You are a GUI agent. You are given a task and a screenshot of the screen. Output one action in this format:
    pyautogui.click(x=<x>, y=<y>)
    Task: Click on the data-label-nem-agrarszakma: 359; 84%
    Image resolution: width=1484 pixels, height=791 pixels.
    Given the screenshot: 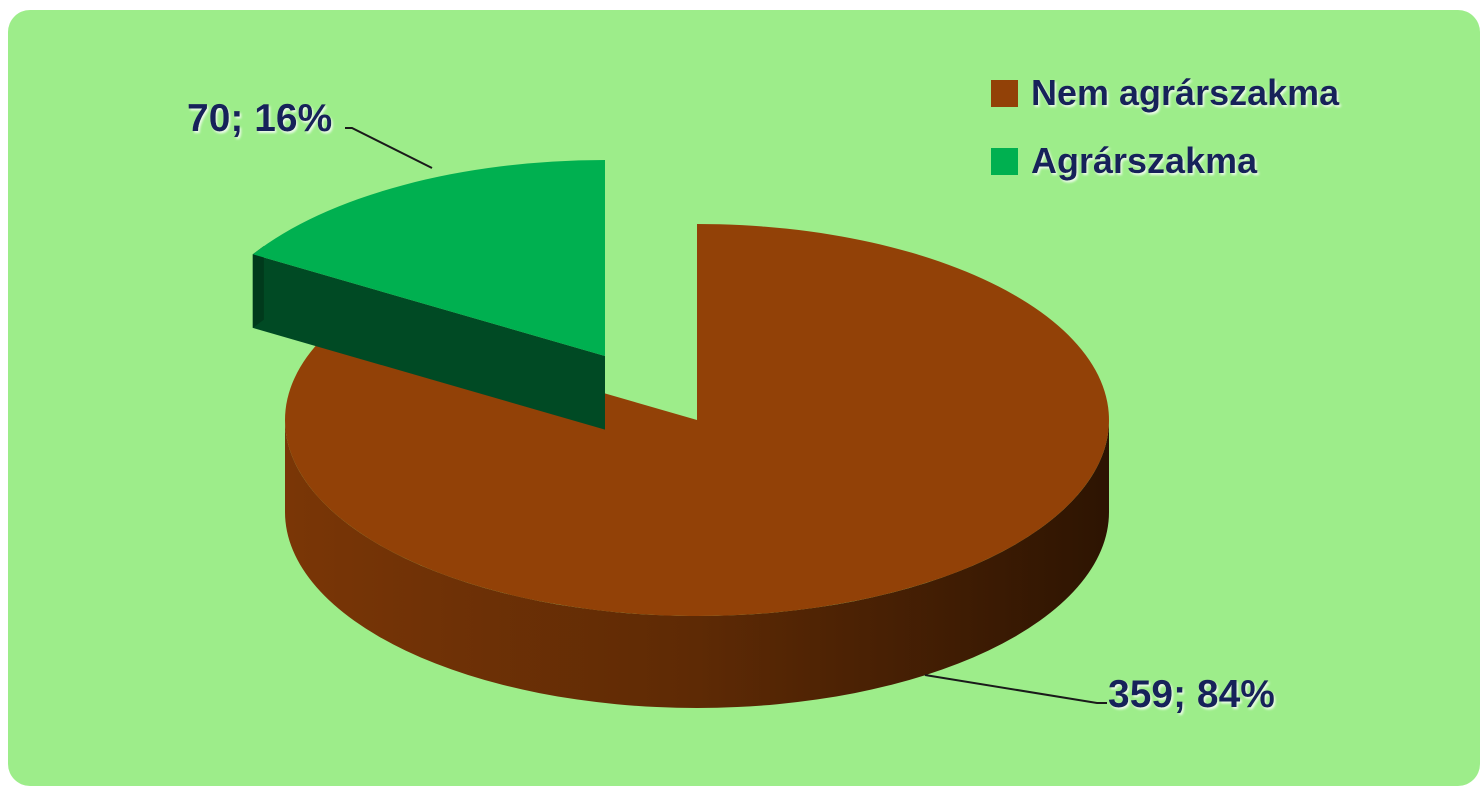 What is the action you would take?
    pyautogui.click(x=1191, y=694)
    